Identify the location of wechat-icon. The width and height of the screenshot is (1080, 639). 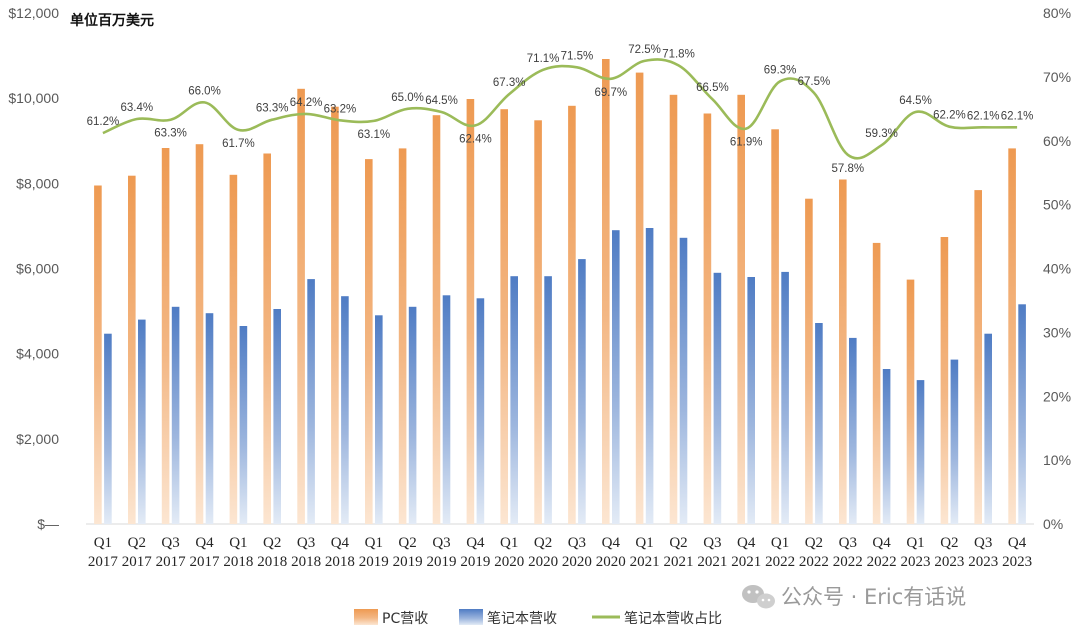
(758, 597).